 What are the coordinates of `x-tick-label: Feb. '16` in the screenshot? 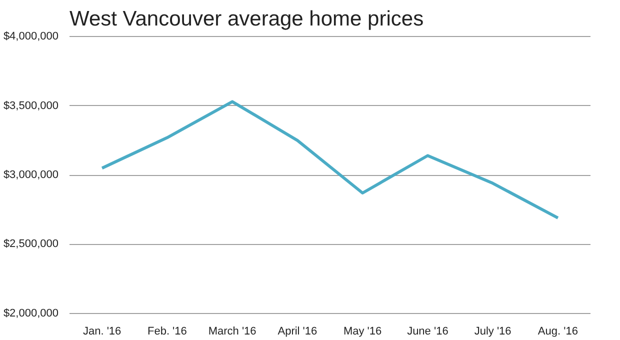 It's located at (167, 332).